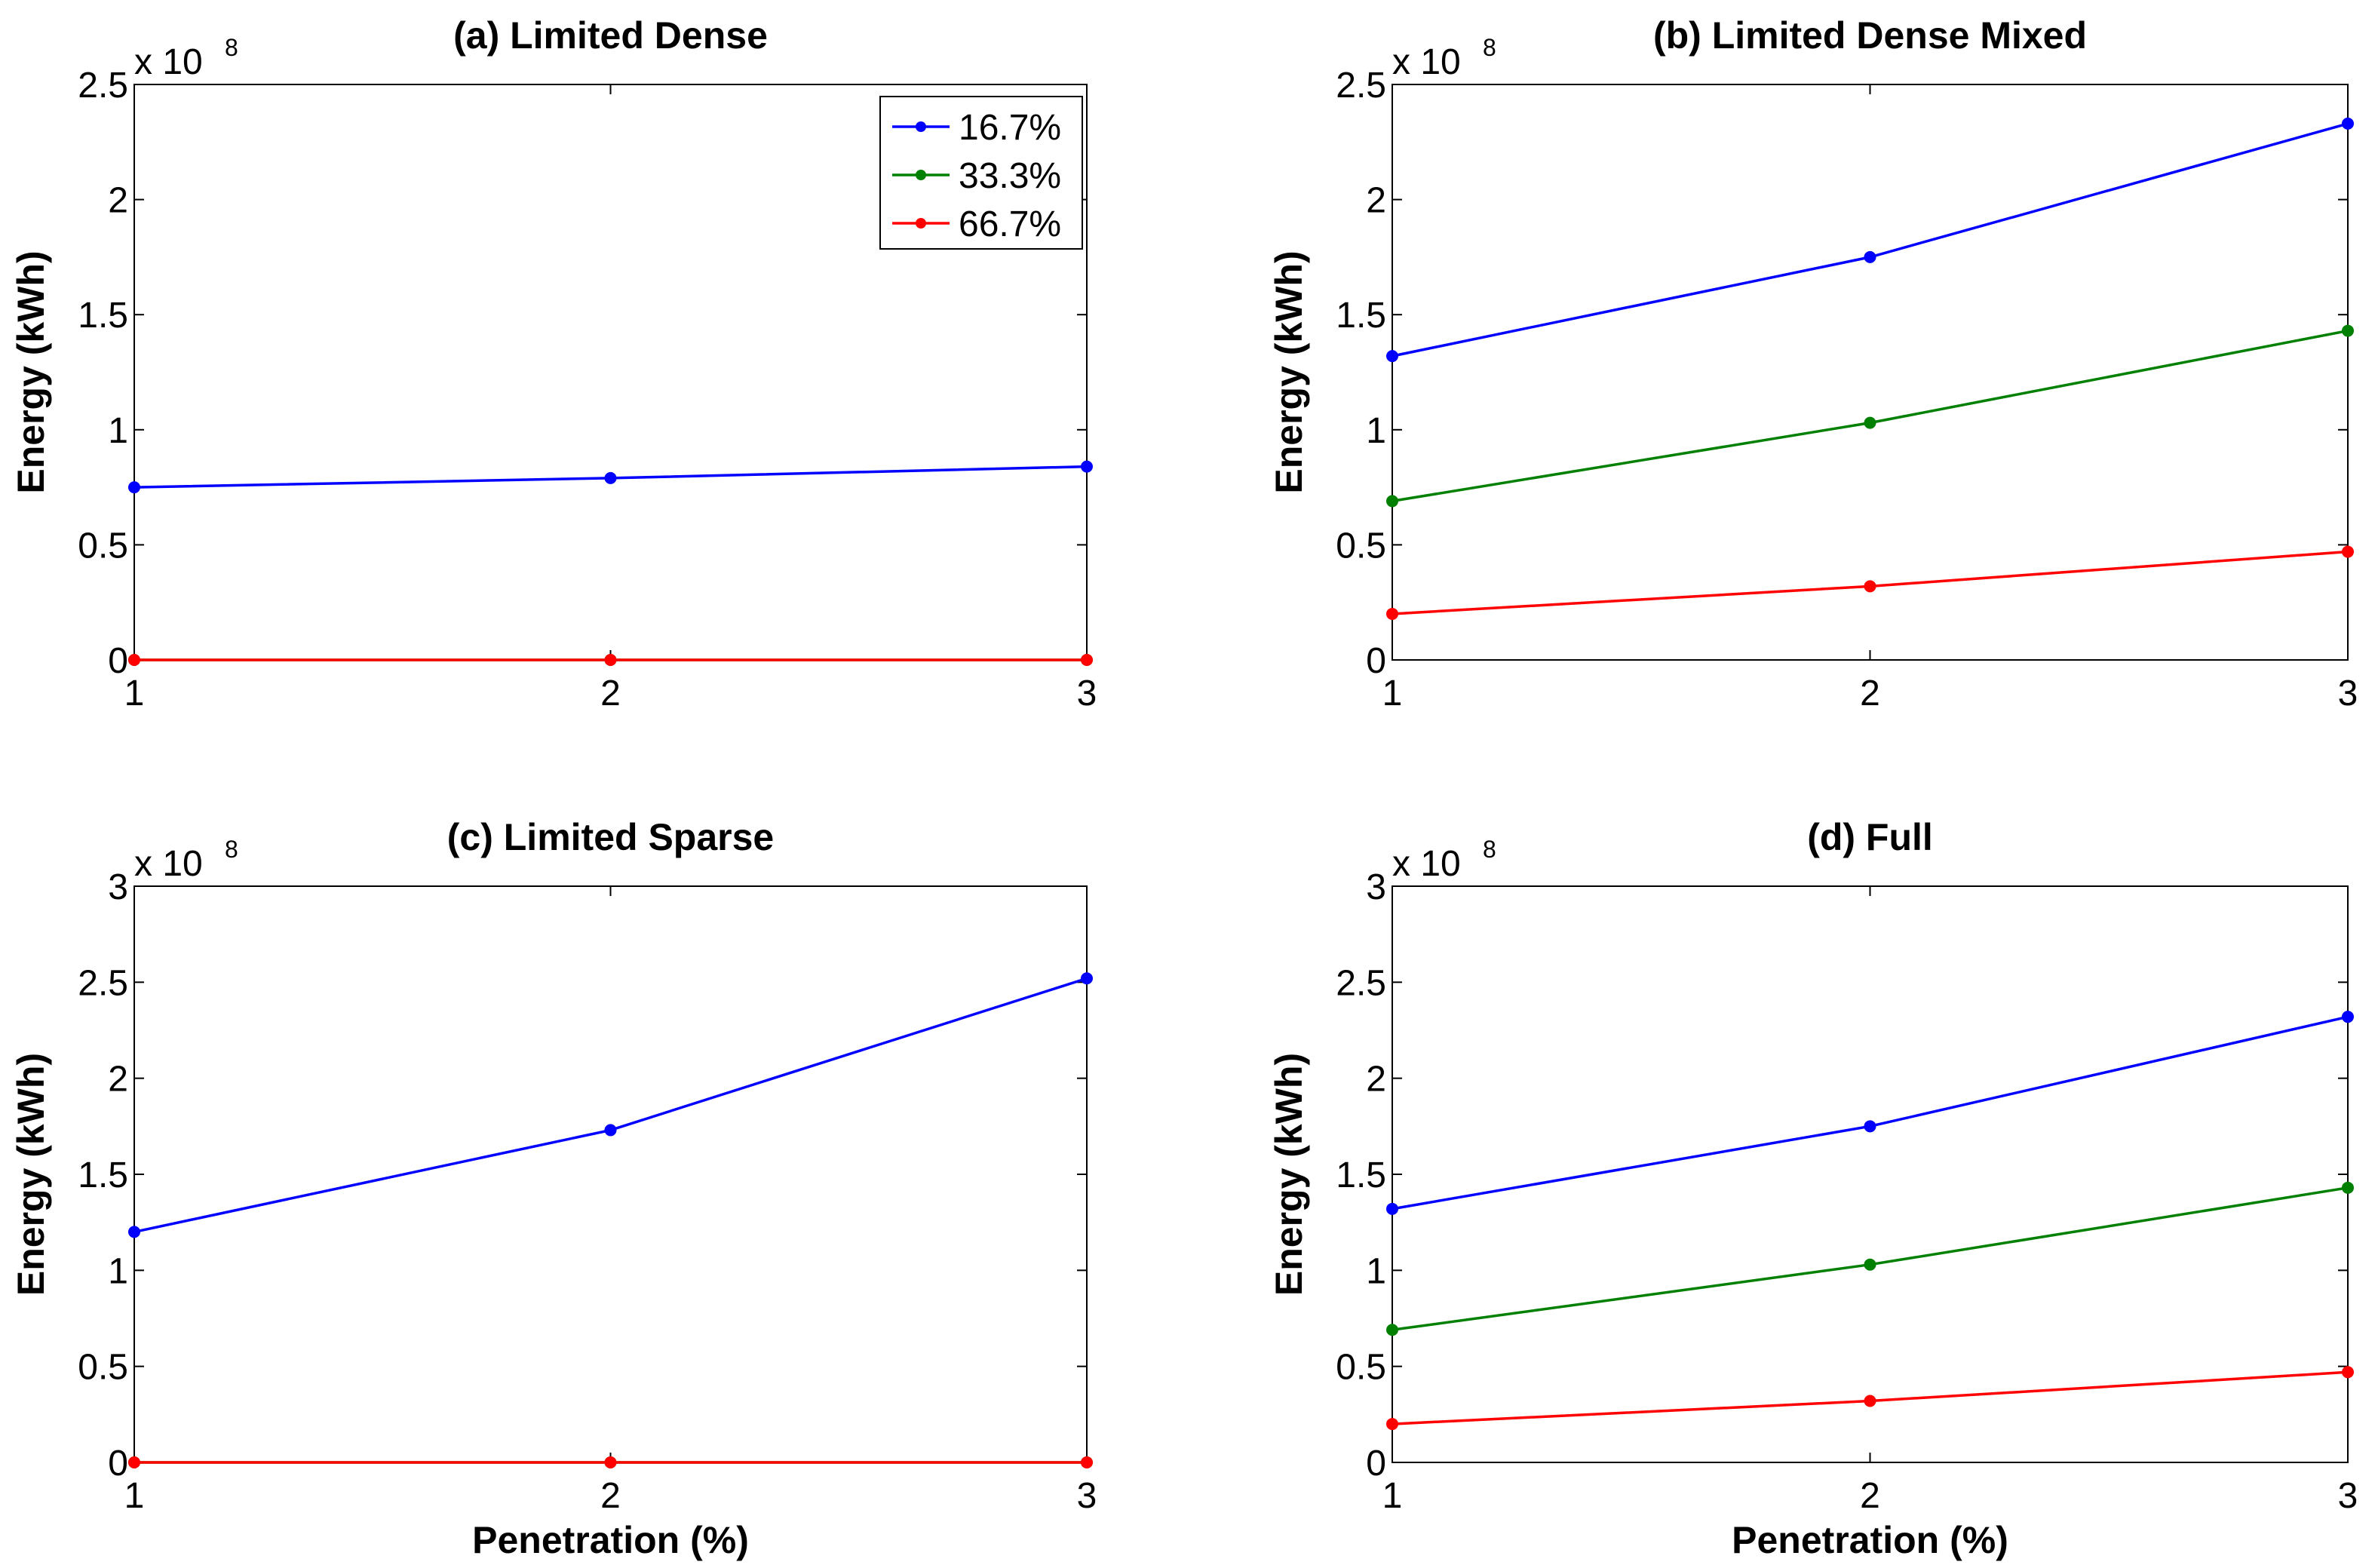  What do you see at coordinates (610, 35) in the screenshot?
I see `chart-title: (a) Limited Dense` at bounding box center [610, 35].